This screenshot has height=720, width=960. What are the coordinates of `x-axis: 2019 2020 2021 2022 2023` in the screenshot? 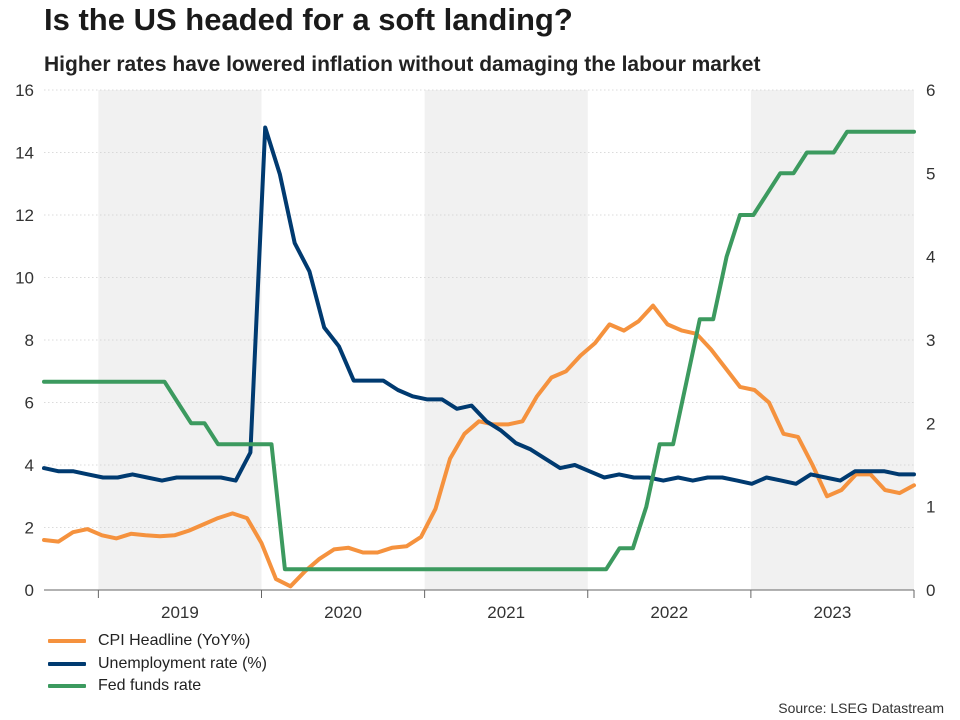 It's located at (479, 605).